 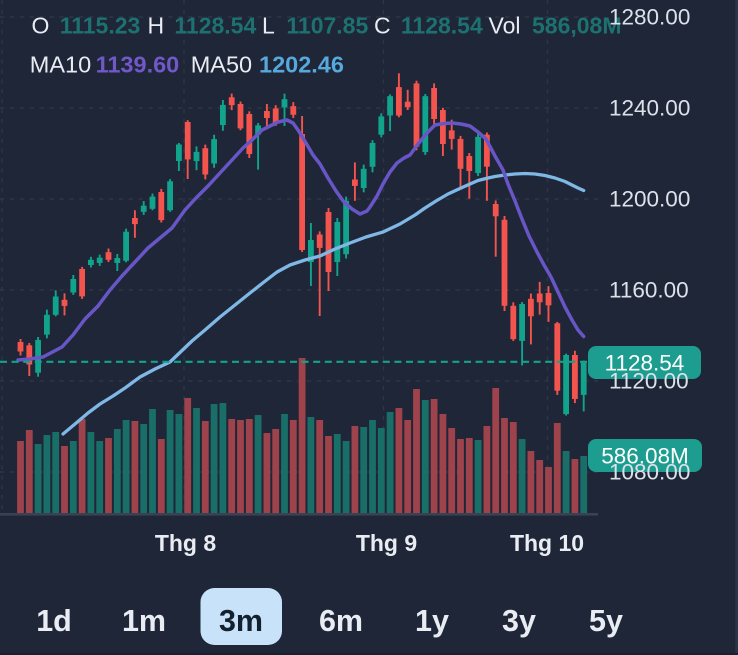 What do you see at coordinates (386, 543) in the screenshot?
I see `svg-text: Thg 9` at bounding box center [386, 543].